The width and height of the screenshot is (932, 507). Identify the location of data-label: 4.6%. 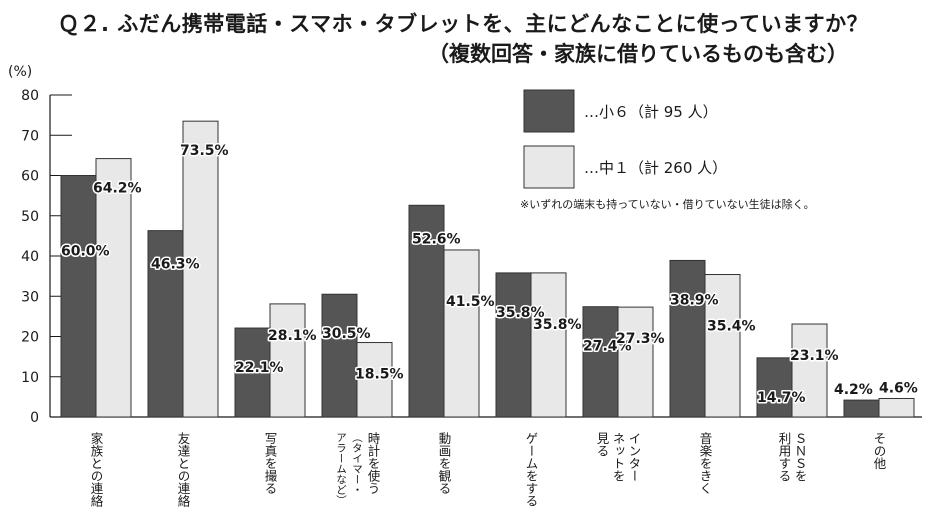
(898, 388).